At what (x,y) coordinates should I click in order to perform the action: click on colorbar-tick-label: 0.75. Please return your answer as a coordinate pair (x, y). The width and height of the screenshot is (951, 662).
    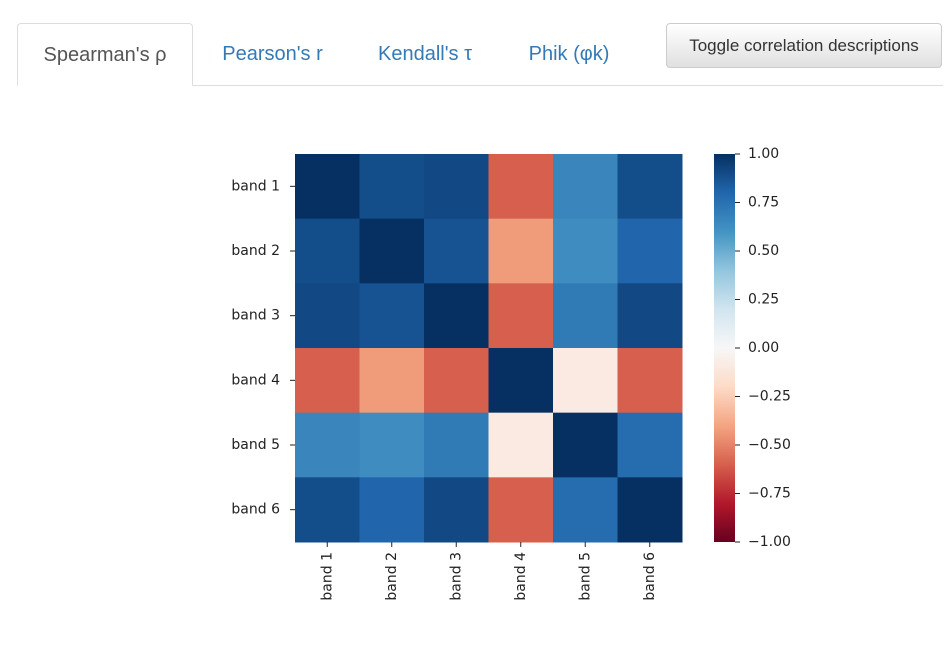
    Looking at the image, I should click on (763, 203).